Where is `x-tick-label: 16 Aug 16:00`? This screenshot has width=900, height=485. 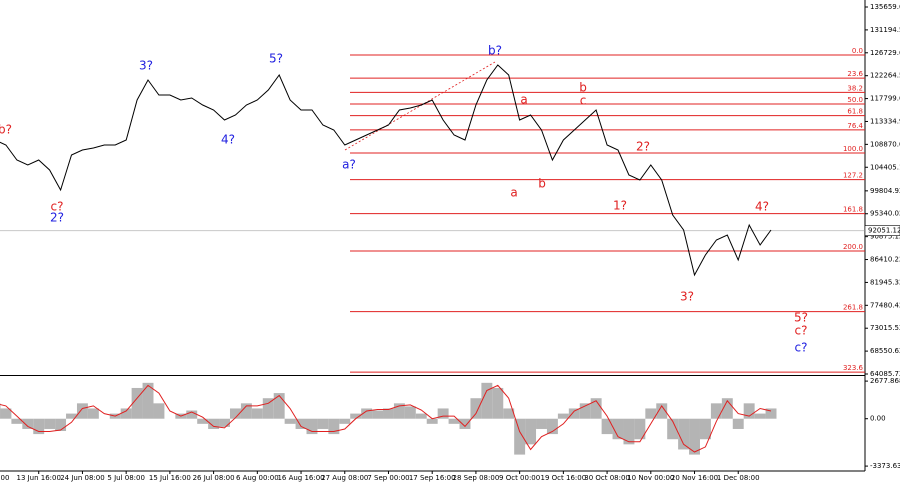
x-tick-label: 16 Aug 16:00 is located at coordinates (300, 478).